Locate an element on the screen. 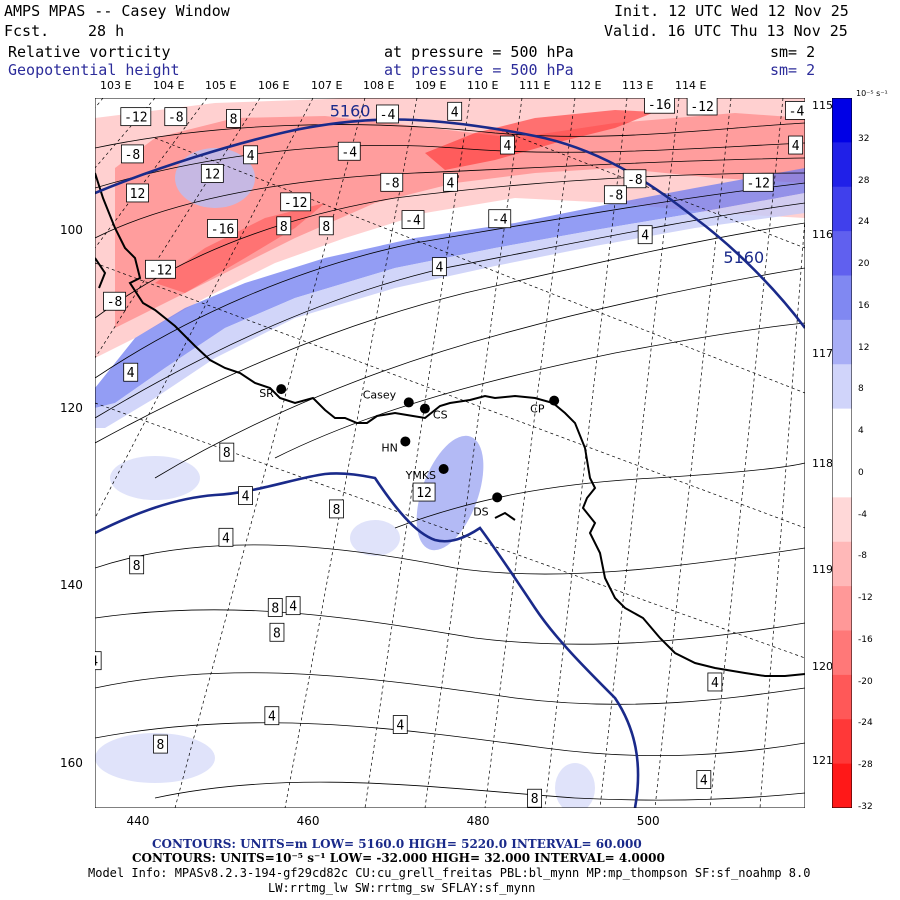  grid-line is located at coordinates (693, 453).